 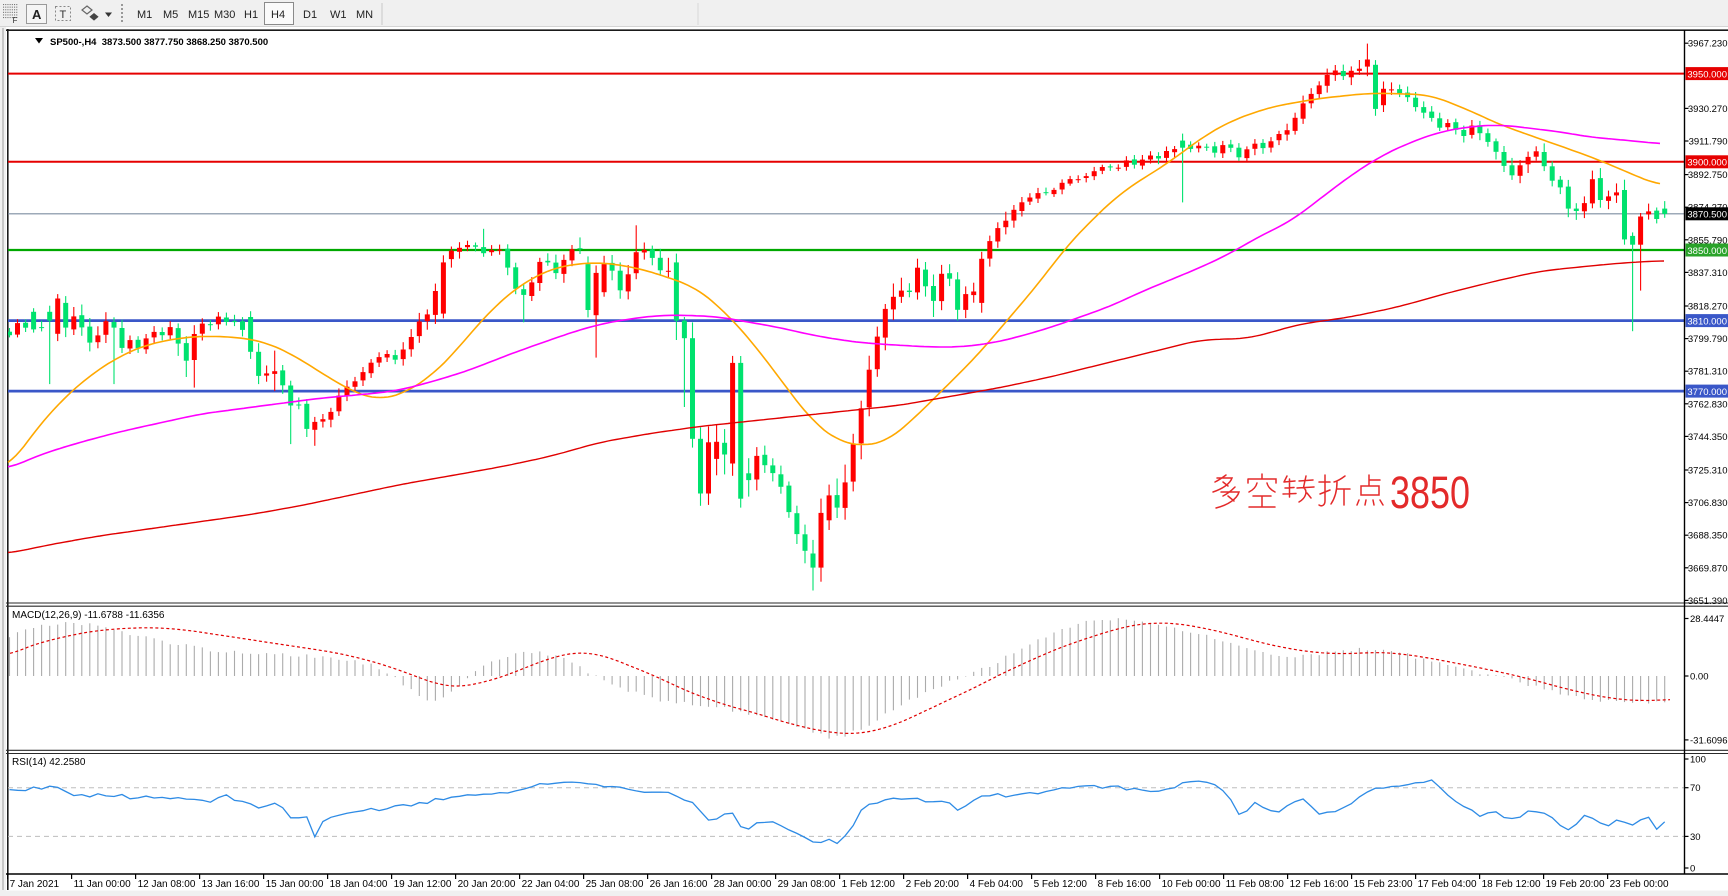 What do you see at coordinates (1061, 884) in the screenshot?
I see `svg-text: 5 Feb 12:00` at bounding box center [1061, 884].